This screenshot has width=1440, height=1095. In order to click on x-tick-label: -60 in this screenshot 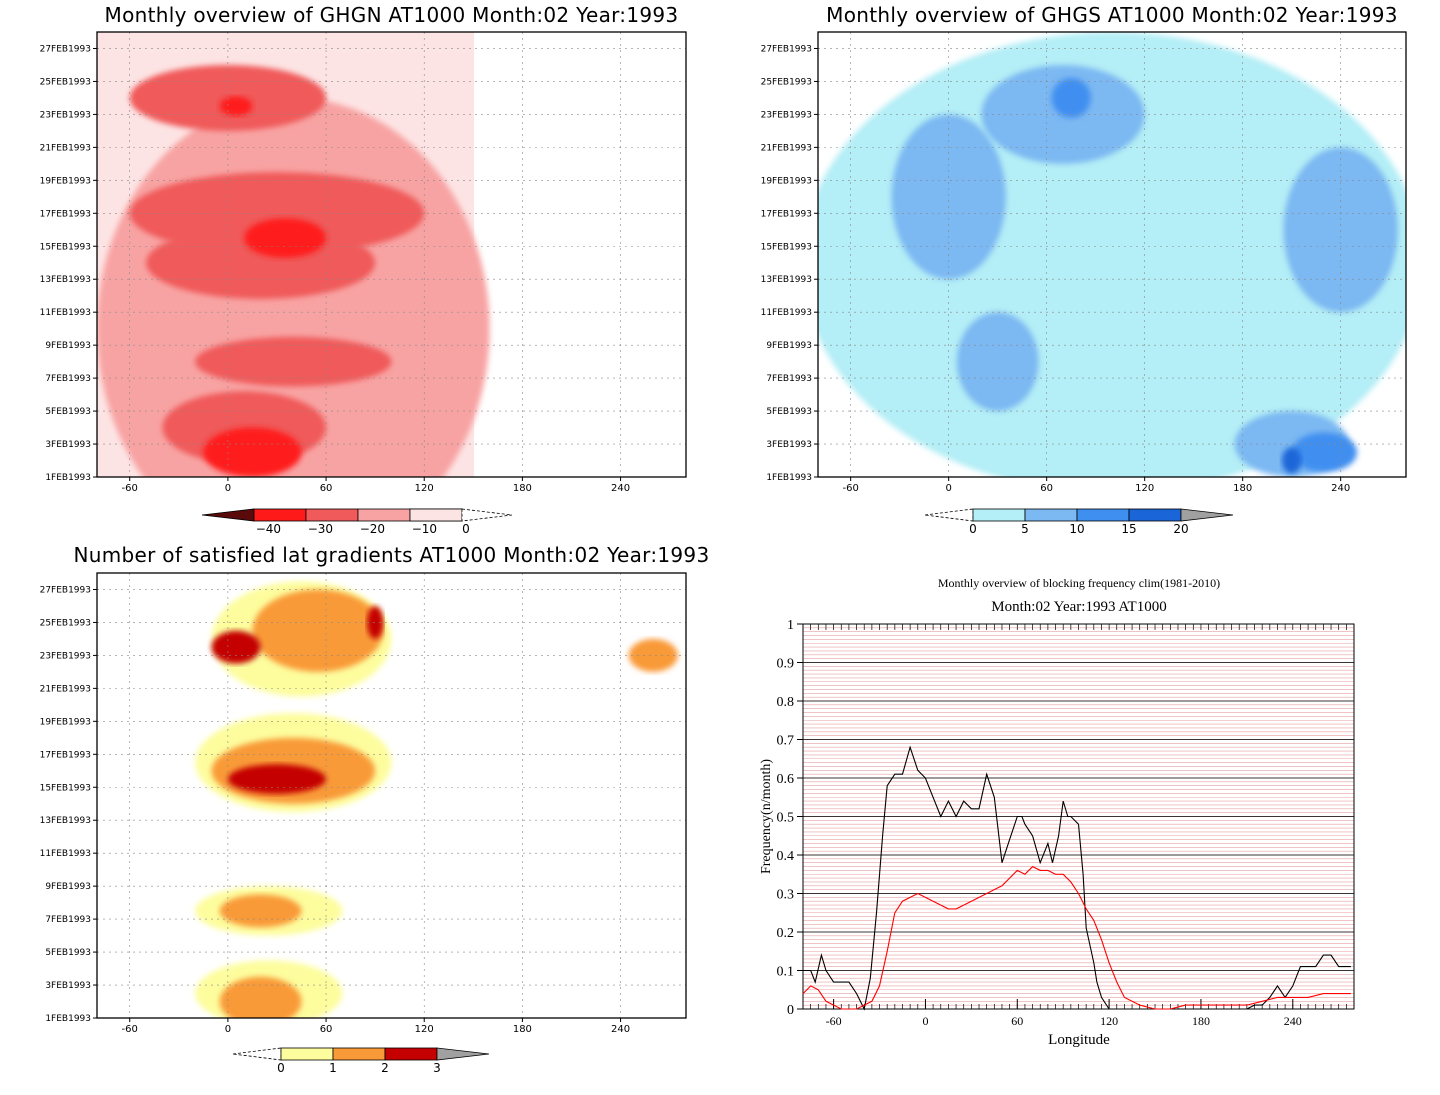, I will do `click(834, 1021)`.